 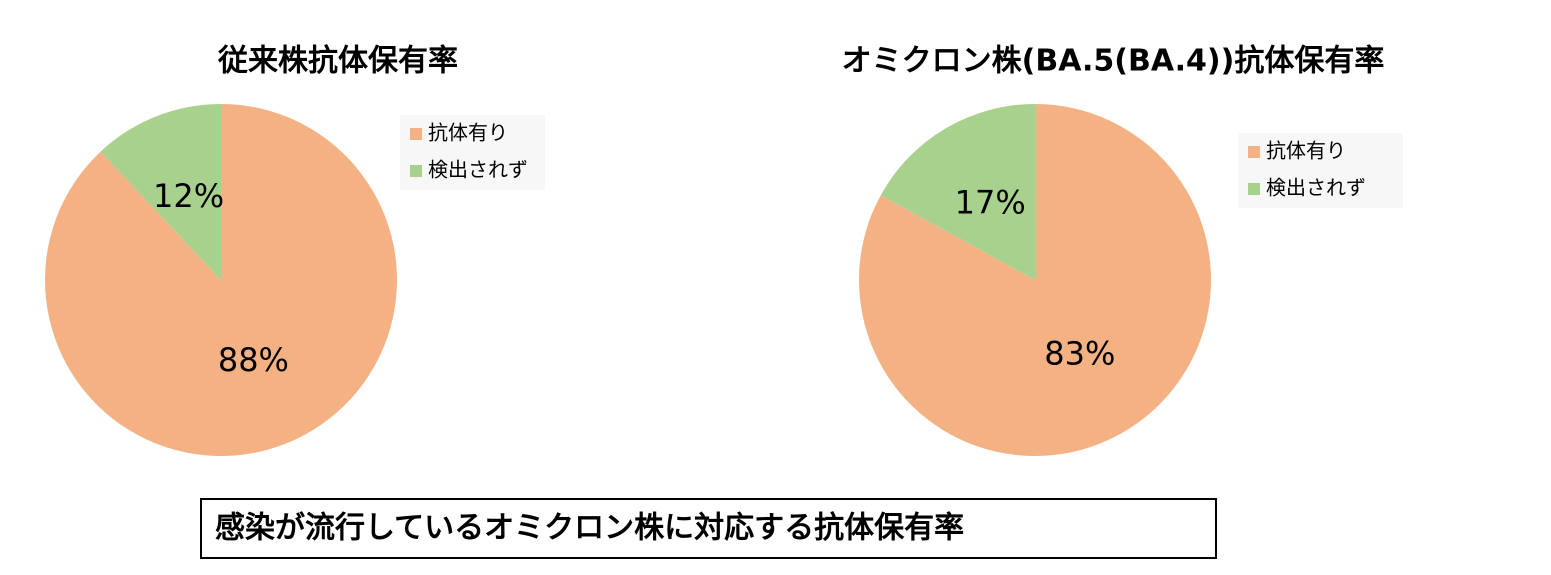 What do you see at coordinates (1079, 354) in the screenshot?
I see `data-label: 83%` at bounding box center [1079, 354].